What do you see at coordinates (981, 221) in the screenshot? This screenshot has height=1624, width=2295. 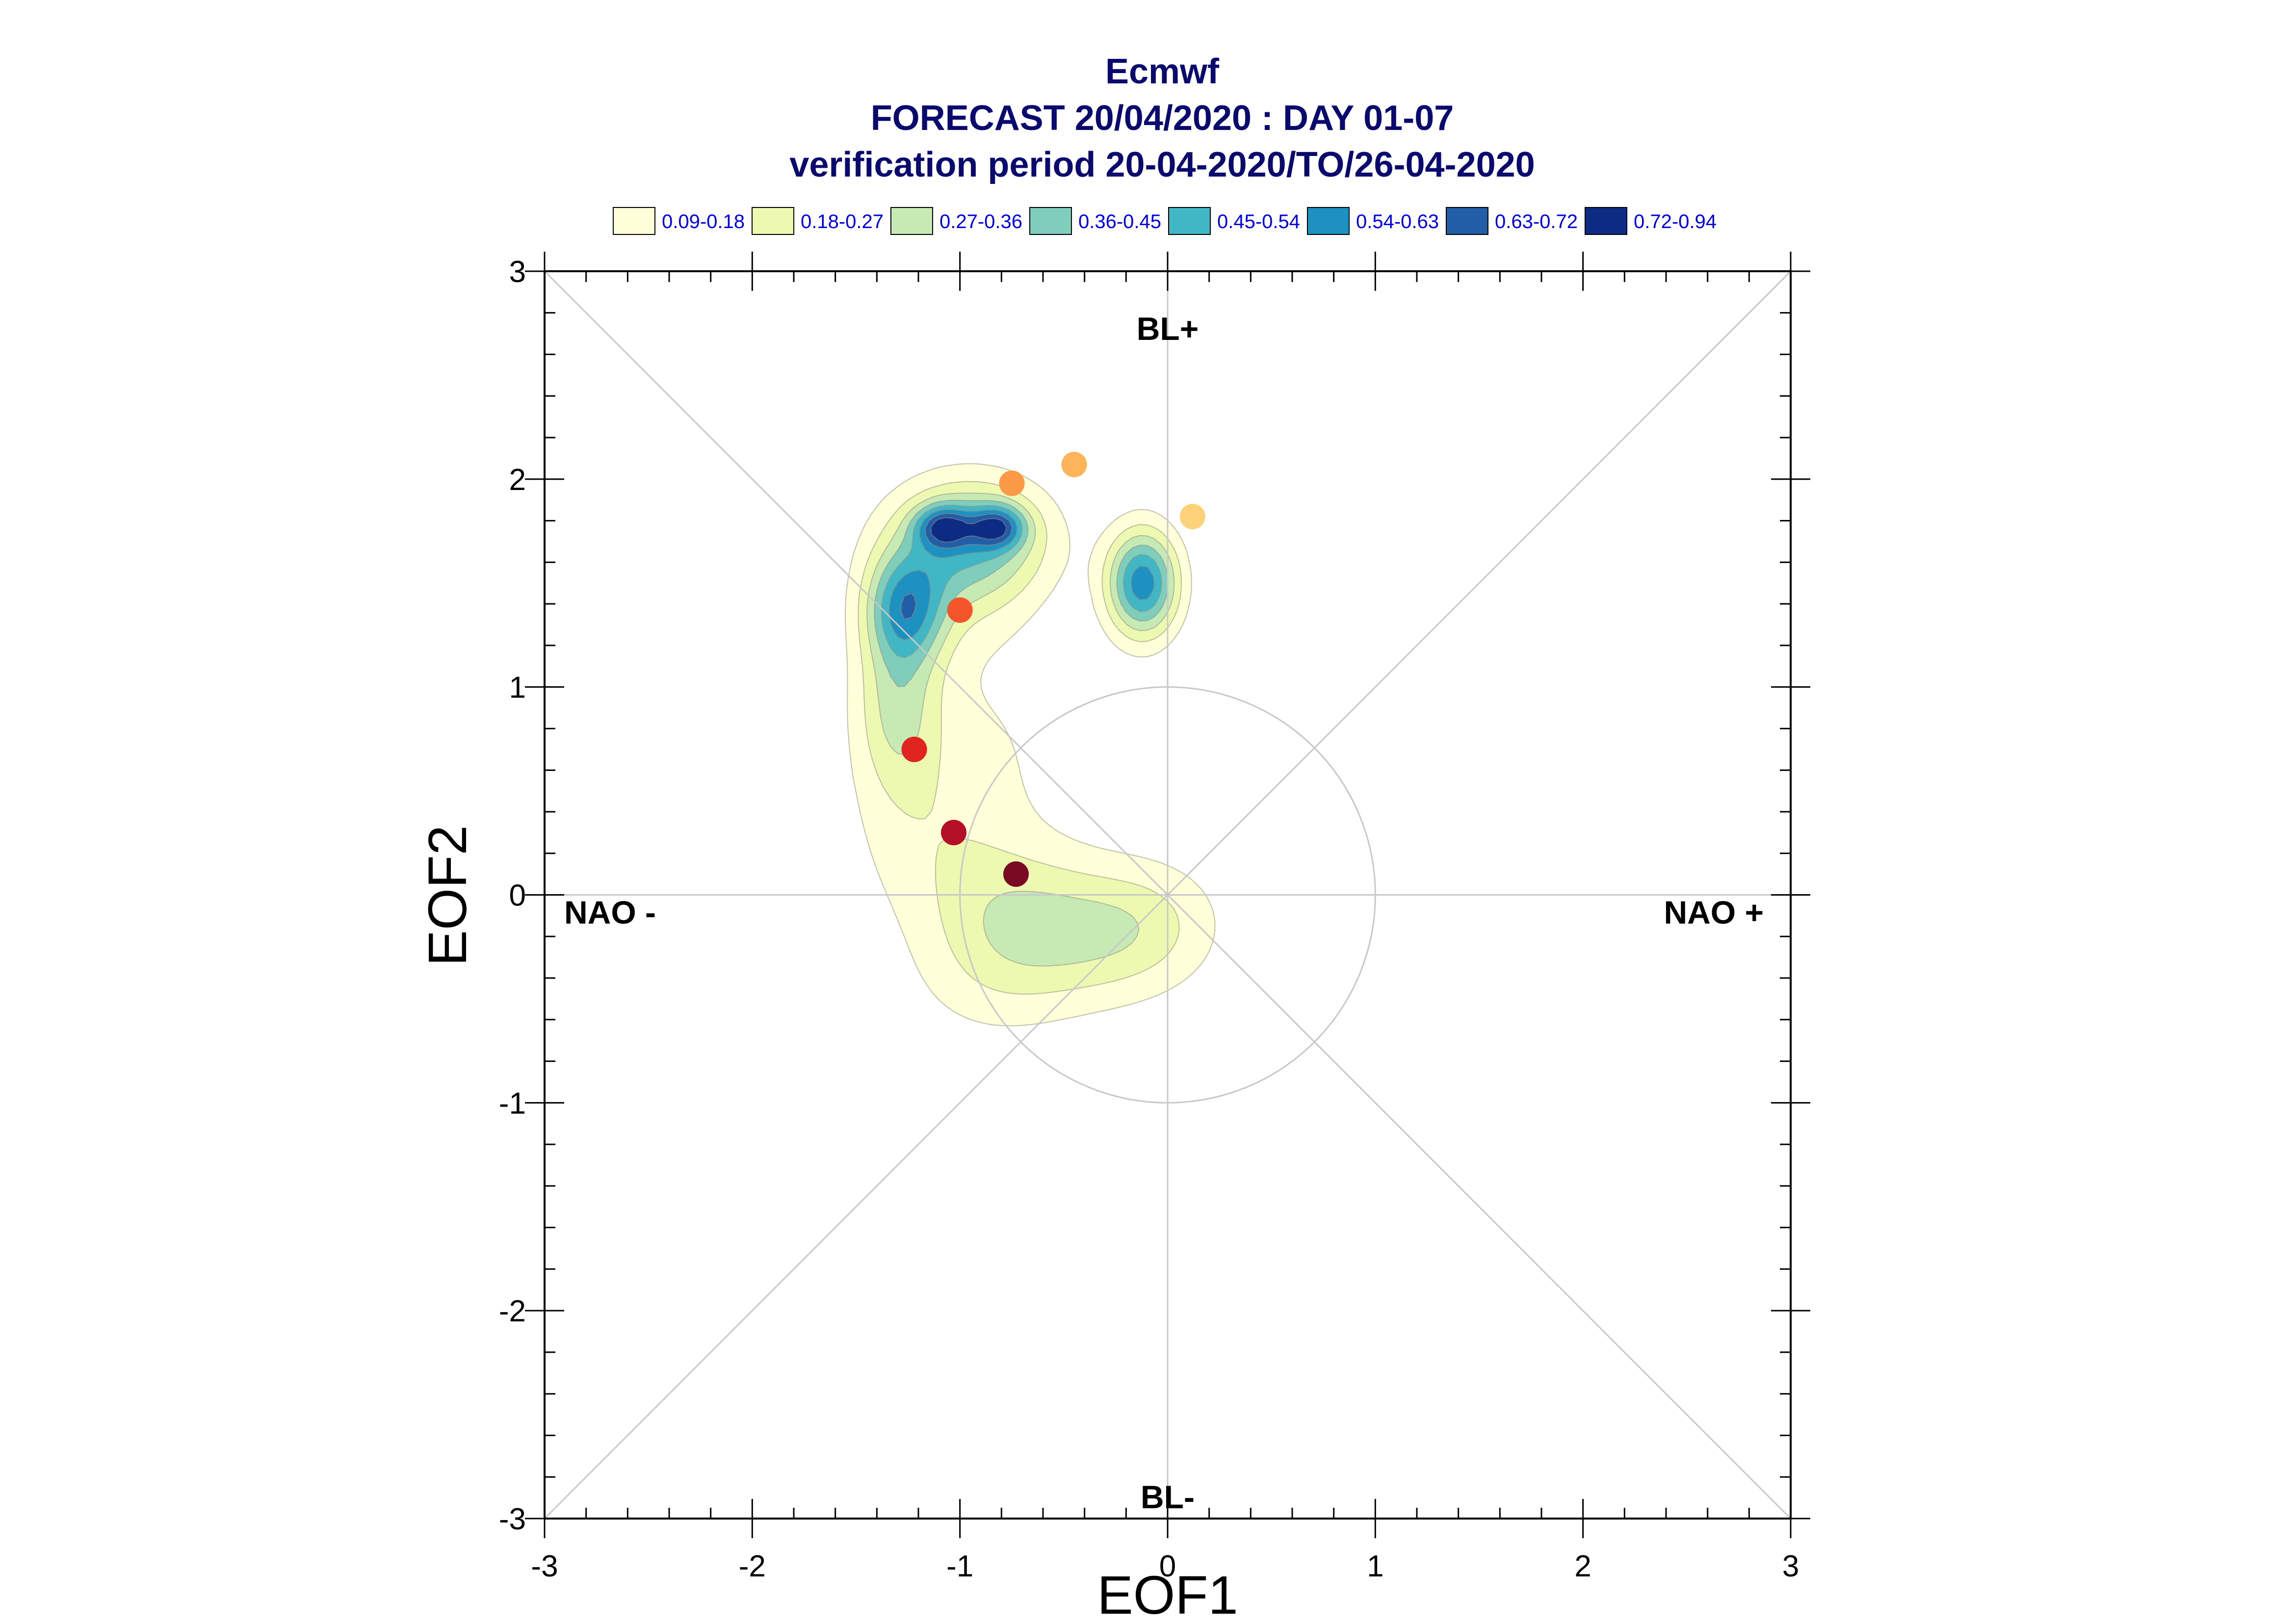 I see `legend-label: 0.27-0.36` at bounding box center [981, 221].